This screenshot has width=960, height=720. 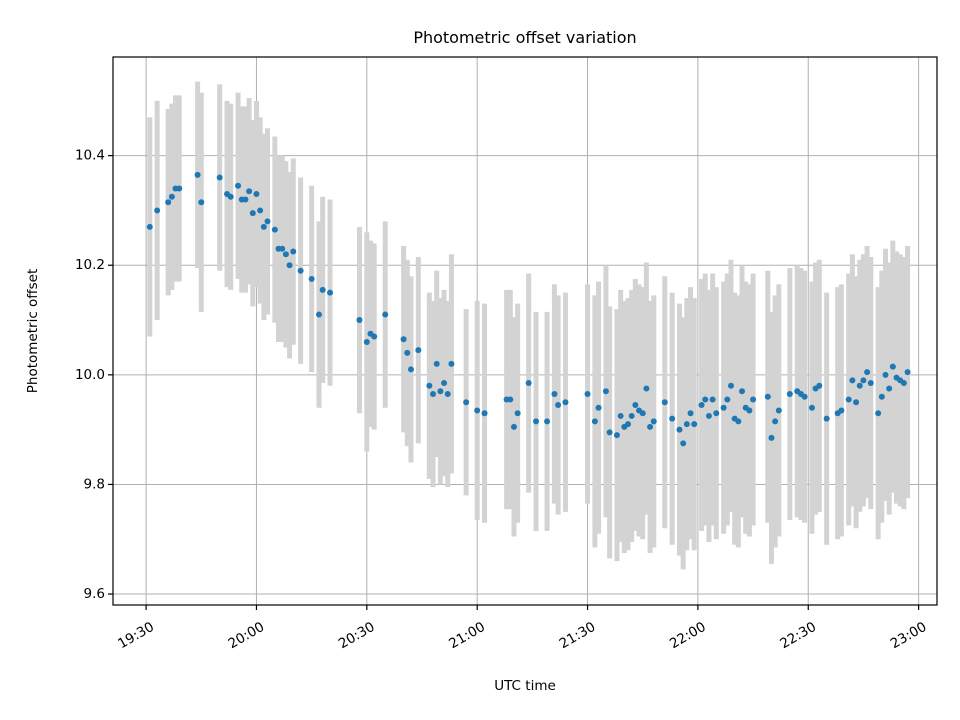 What do you see at coordinates (524, 37) in the screenshot?
I see `chart-title: Photometric offset variation` at bounding box center [524, 37].